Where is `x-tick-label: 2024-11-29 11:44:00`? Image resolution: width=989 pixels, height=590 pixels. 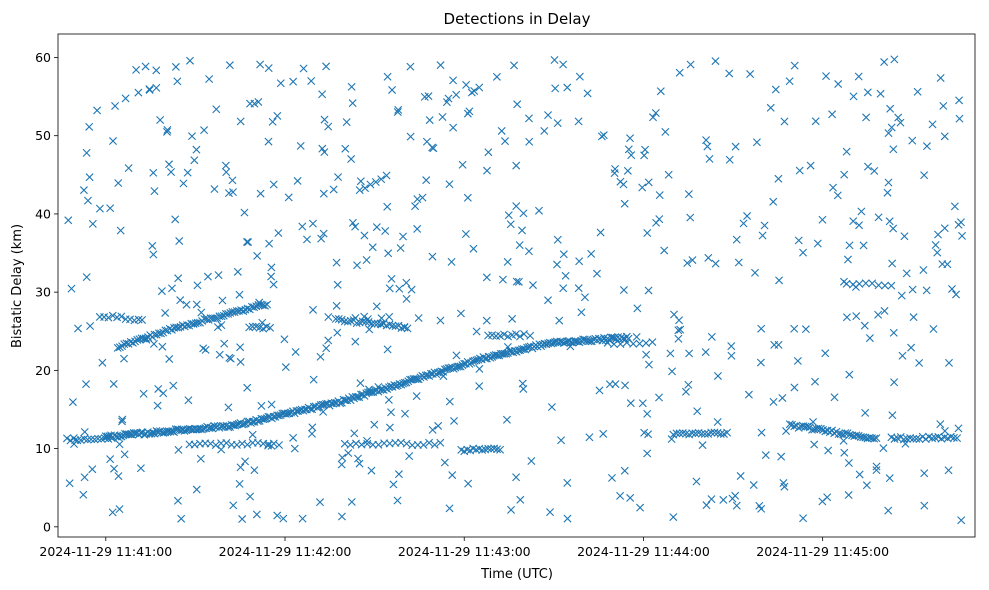 x-tick-label: 2024-11-29 11:44:00 is located at coordinates (643, 551).